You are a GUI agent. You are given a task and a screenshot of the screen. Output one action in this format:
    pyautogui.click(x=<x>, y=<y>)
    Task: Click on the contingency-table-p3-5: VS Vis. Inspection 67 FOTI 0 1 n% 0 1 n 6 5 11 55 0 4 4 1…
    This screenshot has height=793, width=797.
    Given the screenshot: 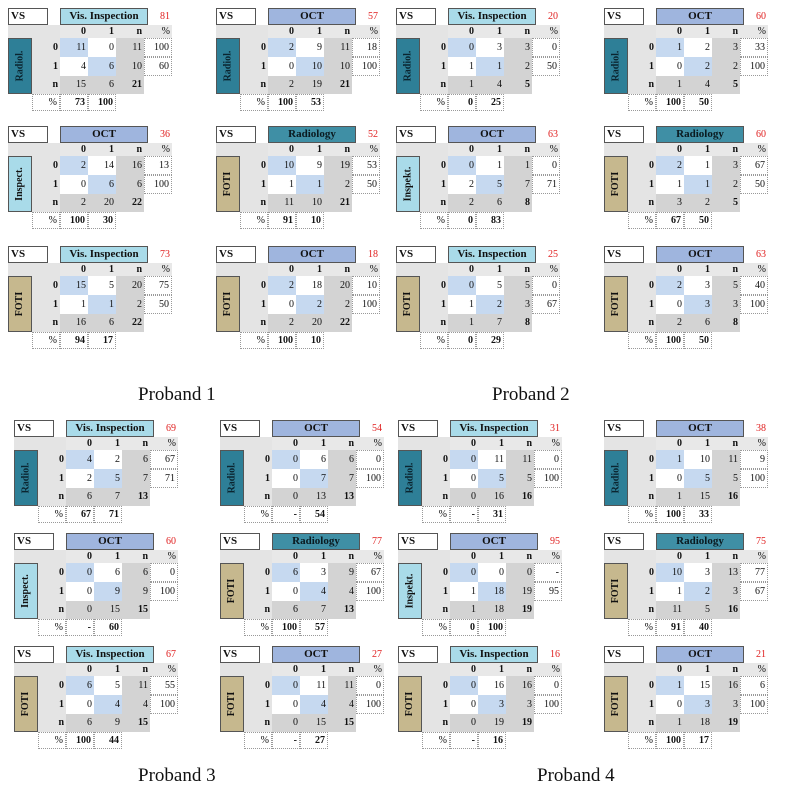 What is the action you would take?
    pyautogui.click(x=96, y=698)
    